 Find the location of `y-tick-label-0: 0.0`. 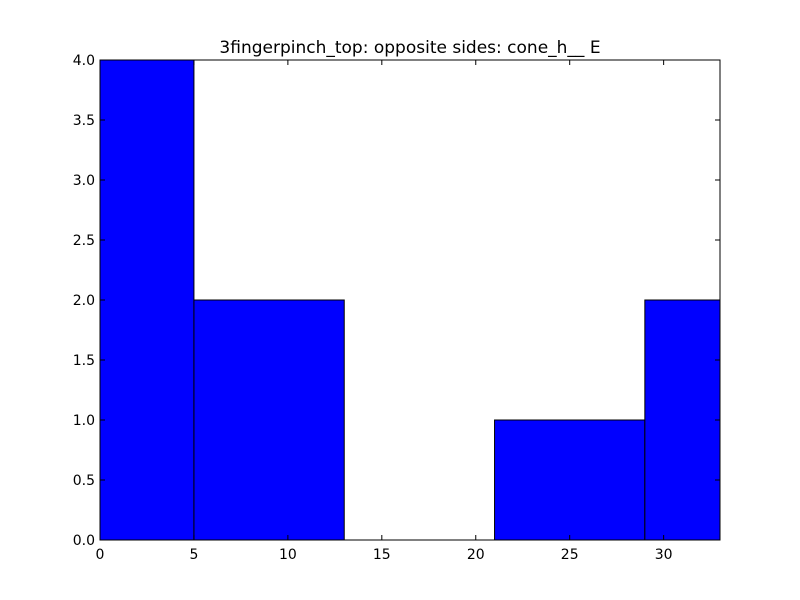

y-tick-label-0: 0.0 is located at coordinates (84, 541).